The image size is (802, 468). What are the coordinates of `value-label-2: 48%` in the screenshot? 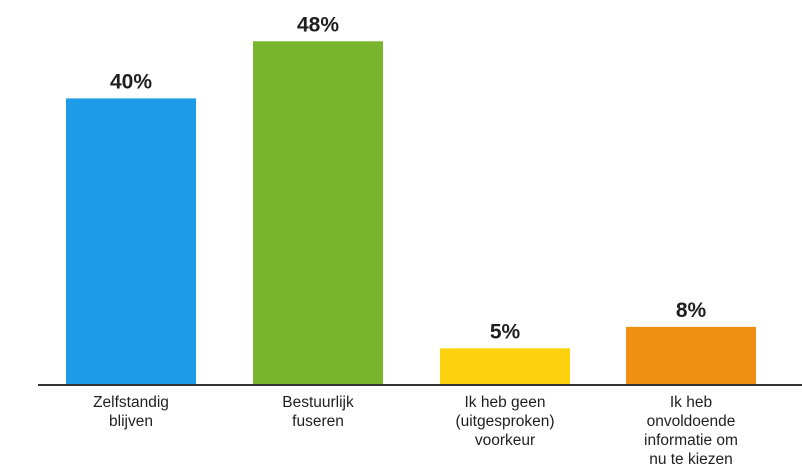 It's located at (318, 24).